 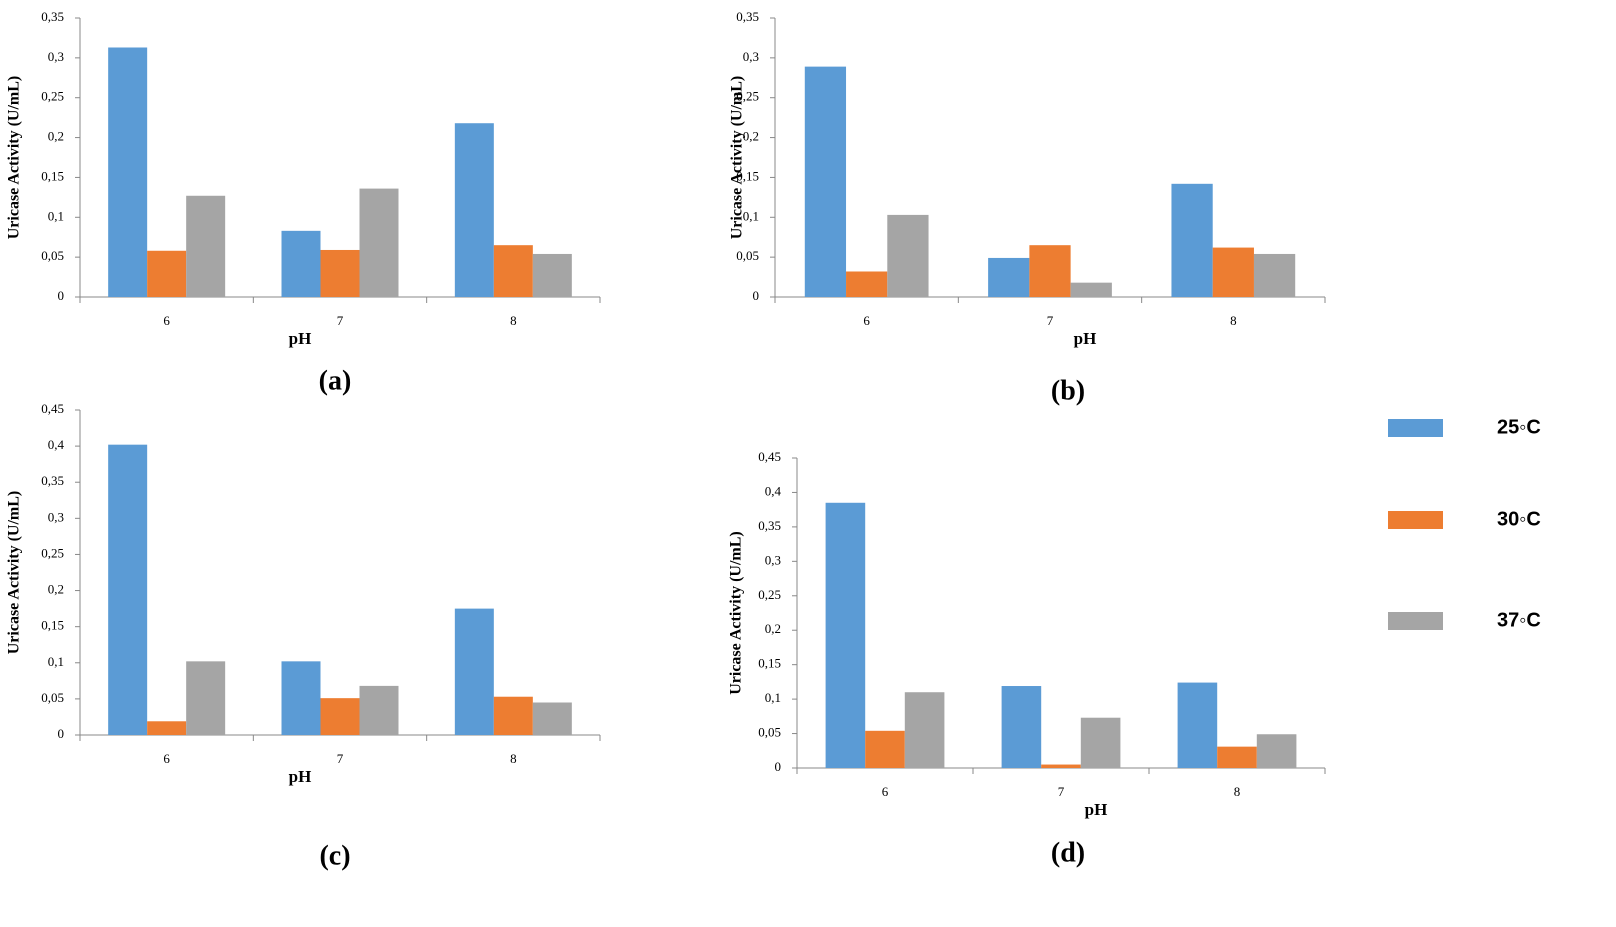 I want to click on panel-caption: (b), so click(x=1068, y=390).